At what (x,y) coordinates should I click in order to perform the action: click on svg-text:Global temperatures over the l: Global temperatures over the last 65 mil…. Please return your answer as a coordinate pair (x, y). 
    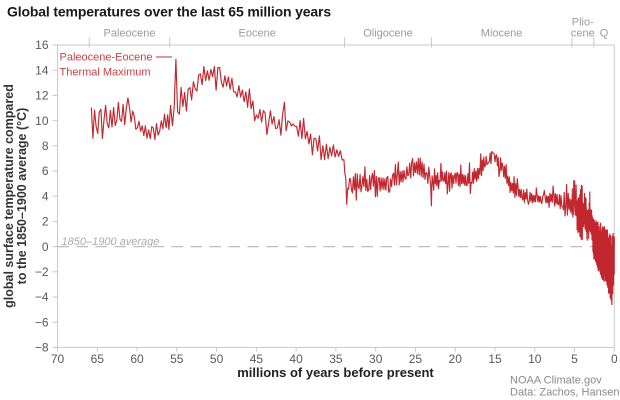
    Looking at the image, I should click on (169, 12).